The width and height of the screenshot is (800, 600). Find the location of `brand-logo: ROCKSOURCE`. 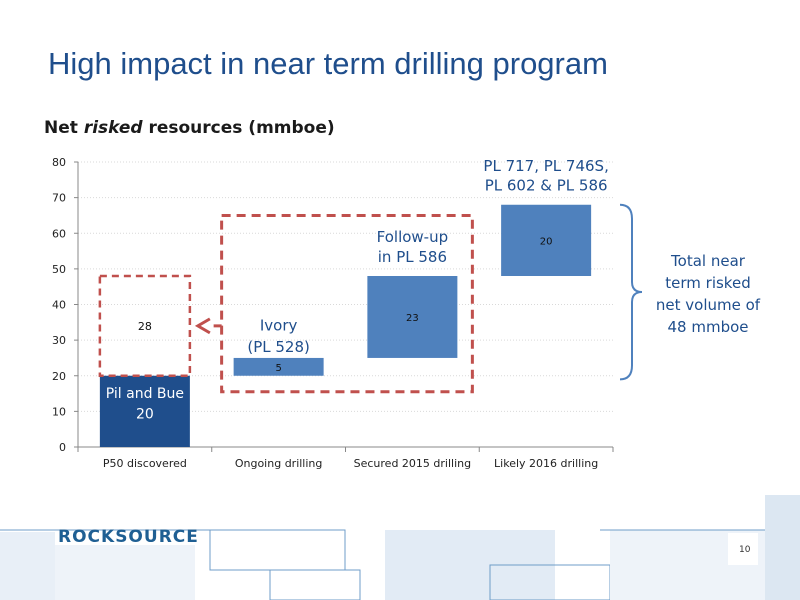

brand-logo: ROCKSOURCE is located at coordinates (128, 537).